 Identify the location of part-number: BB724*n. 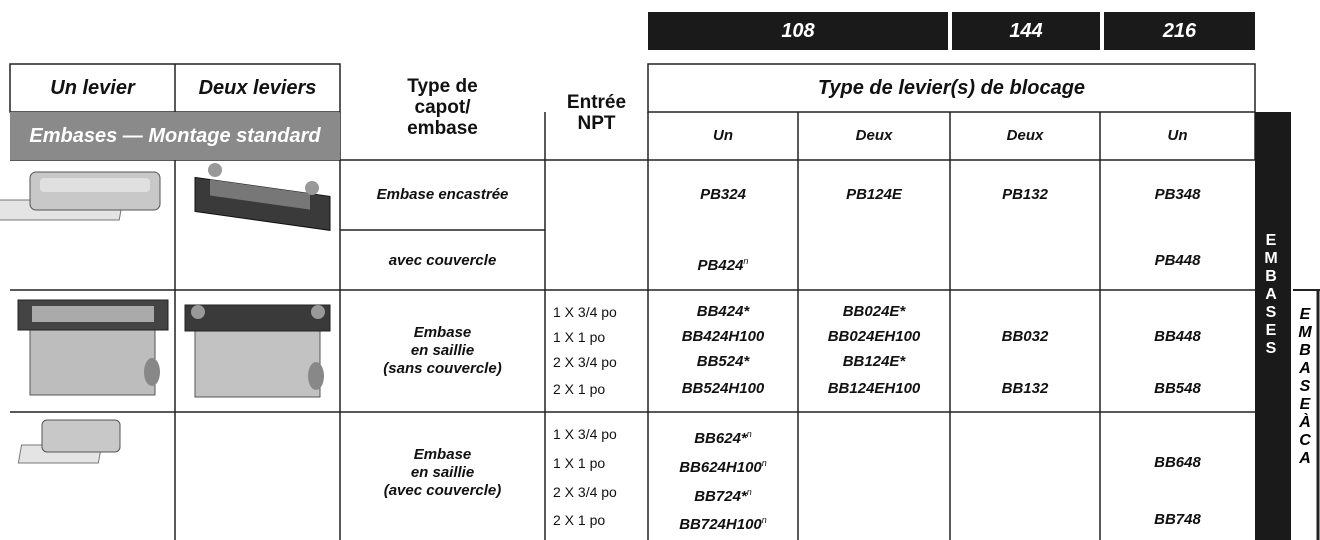
(723, 494).